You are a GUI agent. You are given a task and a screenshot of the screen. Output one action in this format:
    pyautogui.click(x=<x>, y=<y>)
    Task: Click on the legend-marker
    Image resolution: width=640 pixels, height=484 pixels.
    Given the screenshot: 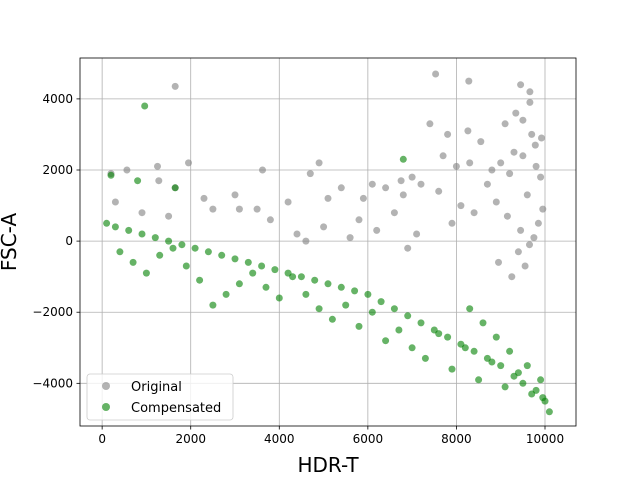 What is the action you would take?
    pyautogui.click(x=106, y=386)
    